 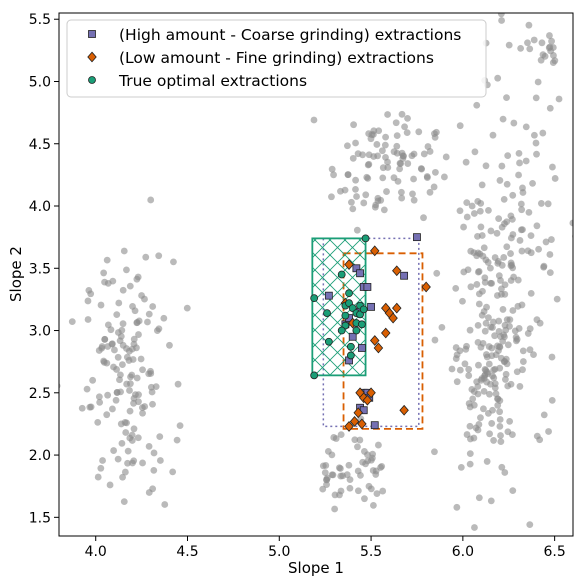 I want to click on coarse-point, so click(x=367, y=287).